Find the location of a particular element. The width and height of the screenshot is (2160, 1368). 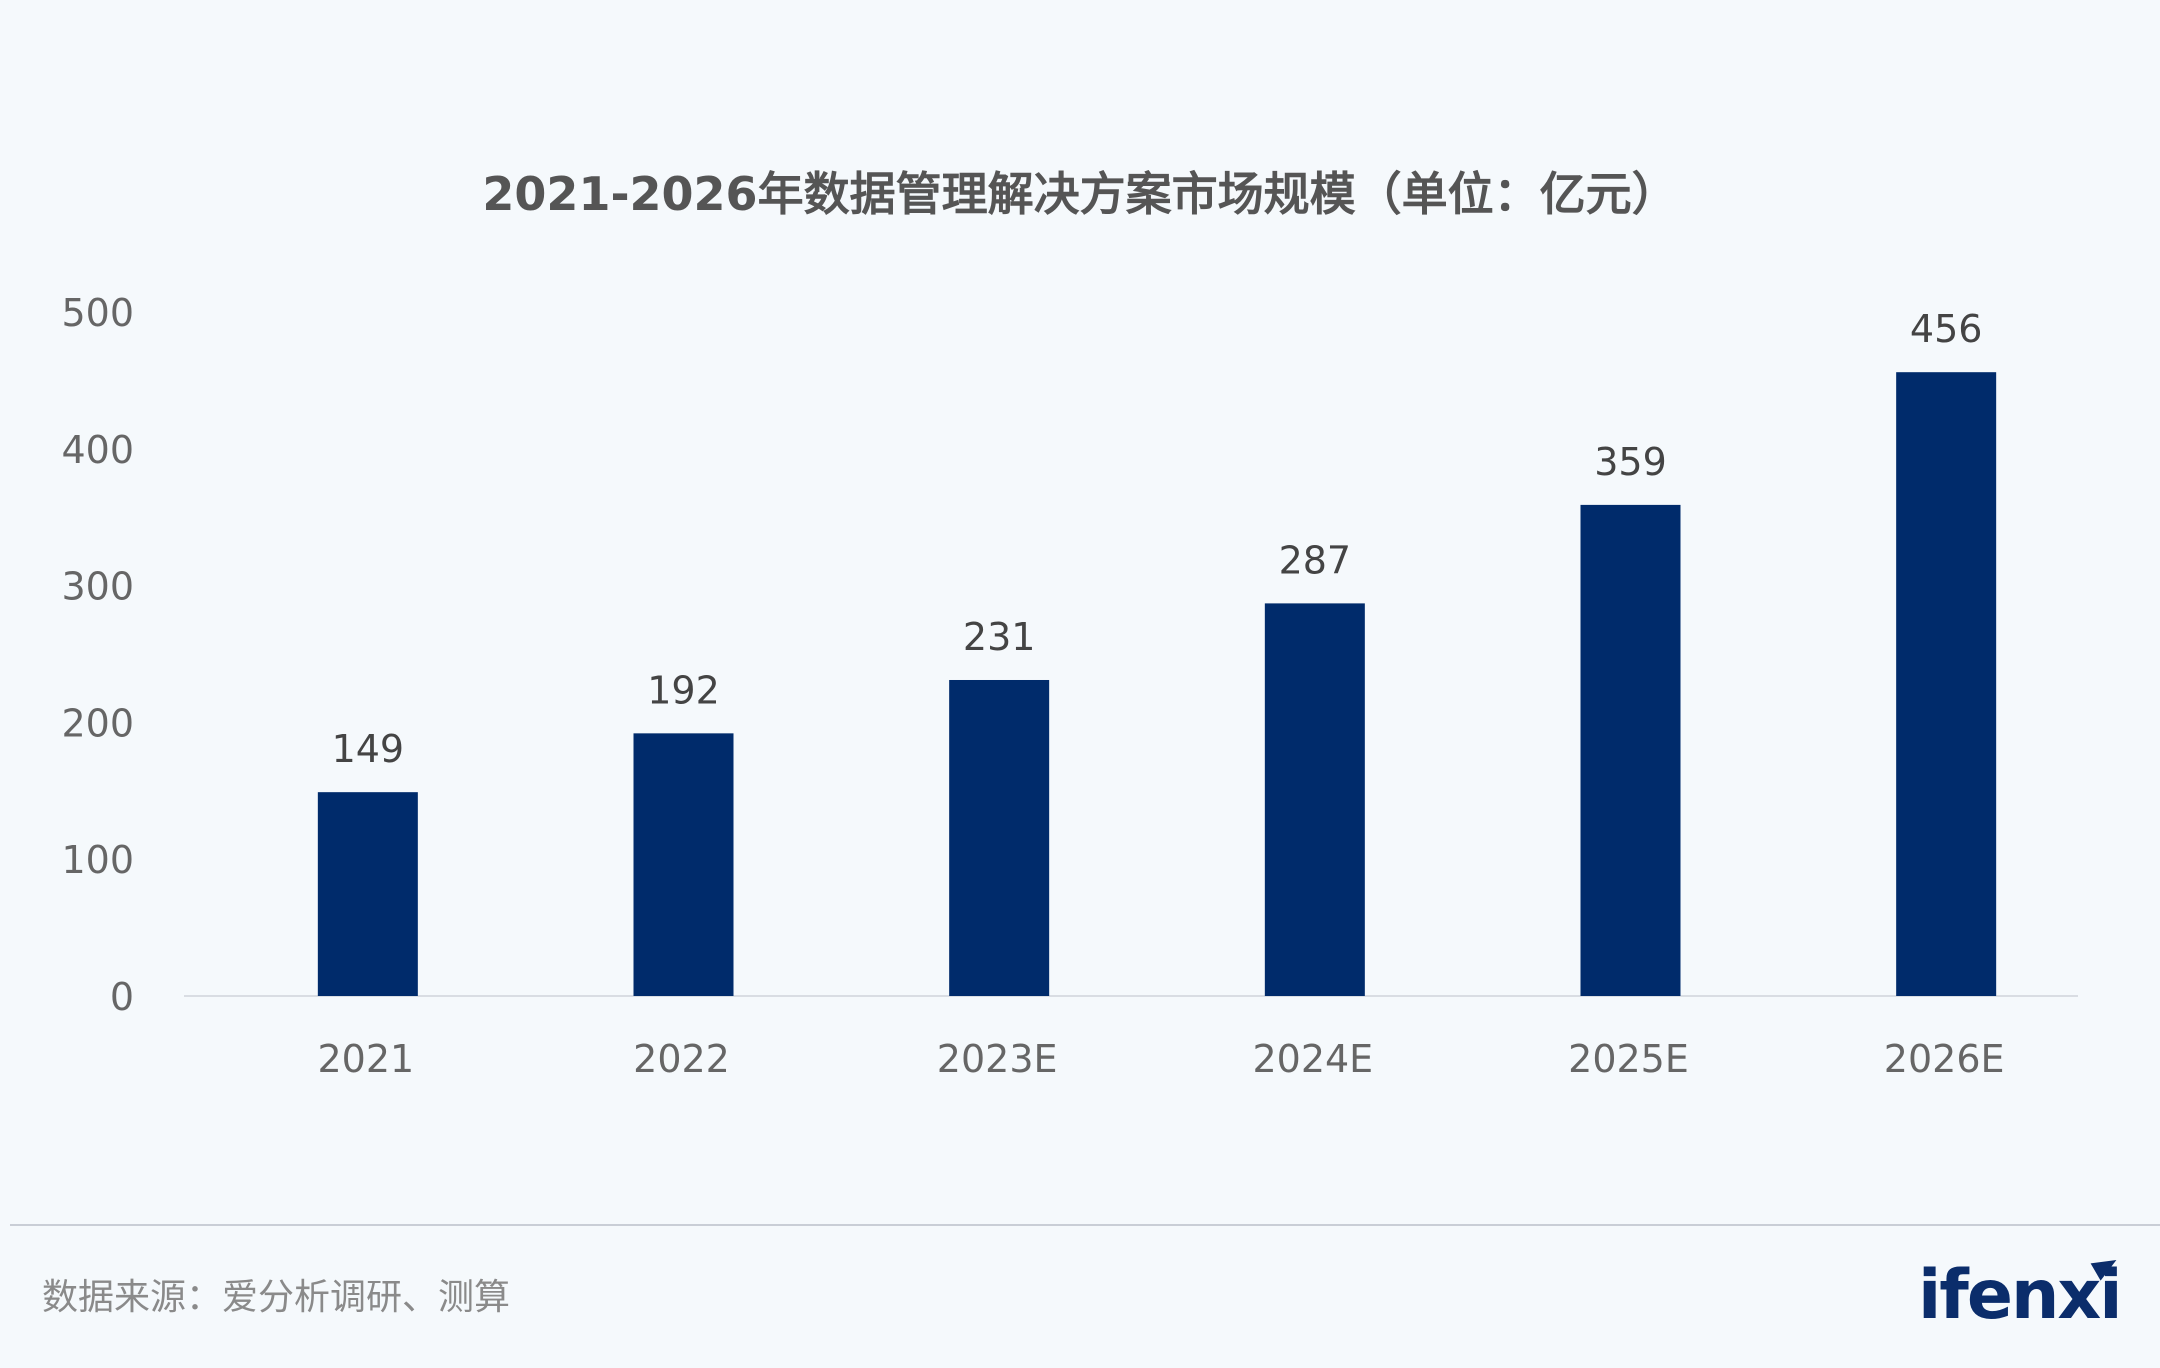

footer-divider is located at coordinates (1085, 1225).